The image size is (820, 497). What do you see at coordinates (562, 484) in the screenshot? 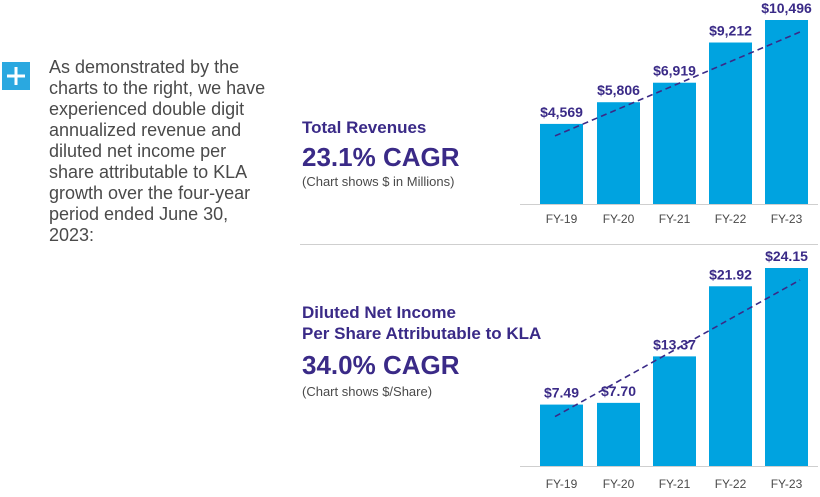
I see `eps-tick-label: FY-19` at bounding box center [562, 484].